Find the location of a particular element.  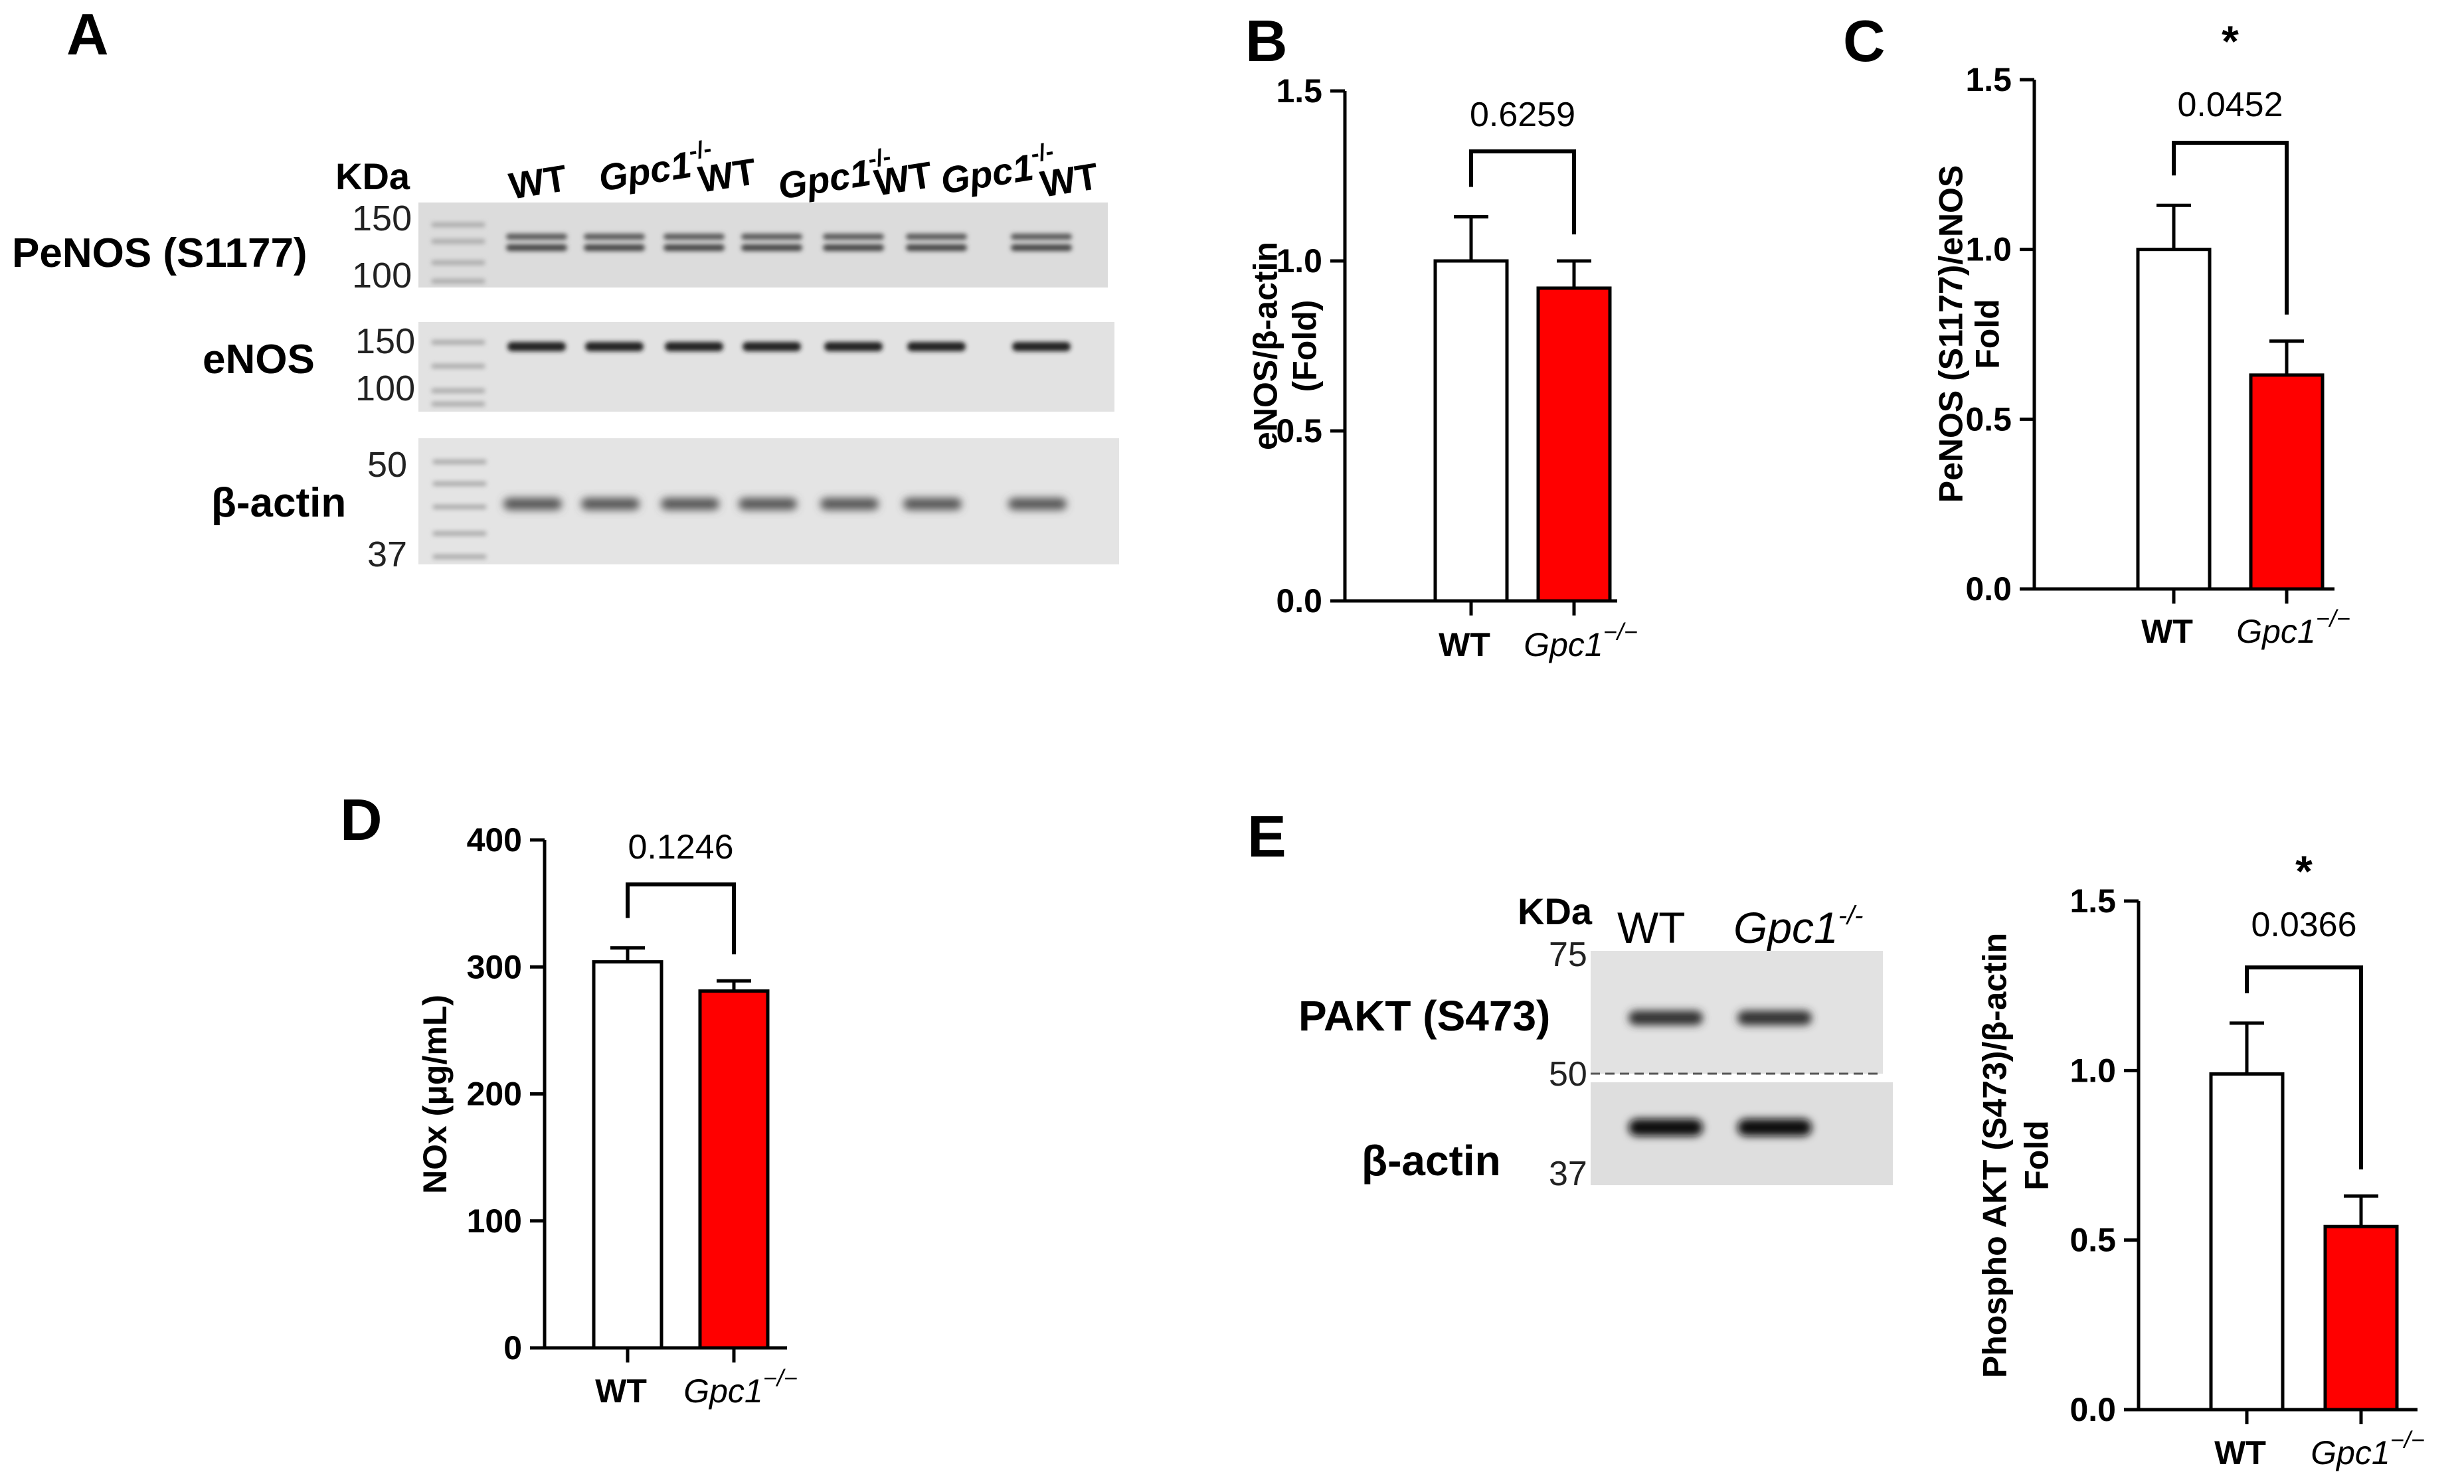

panel-d-label: D is located at coordinates (361, 820).